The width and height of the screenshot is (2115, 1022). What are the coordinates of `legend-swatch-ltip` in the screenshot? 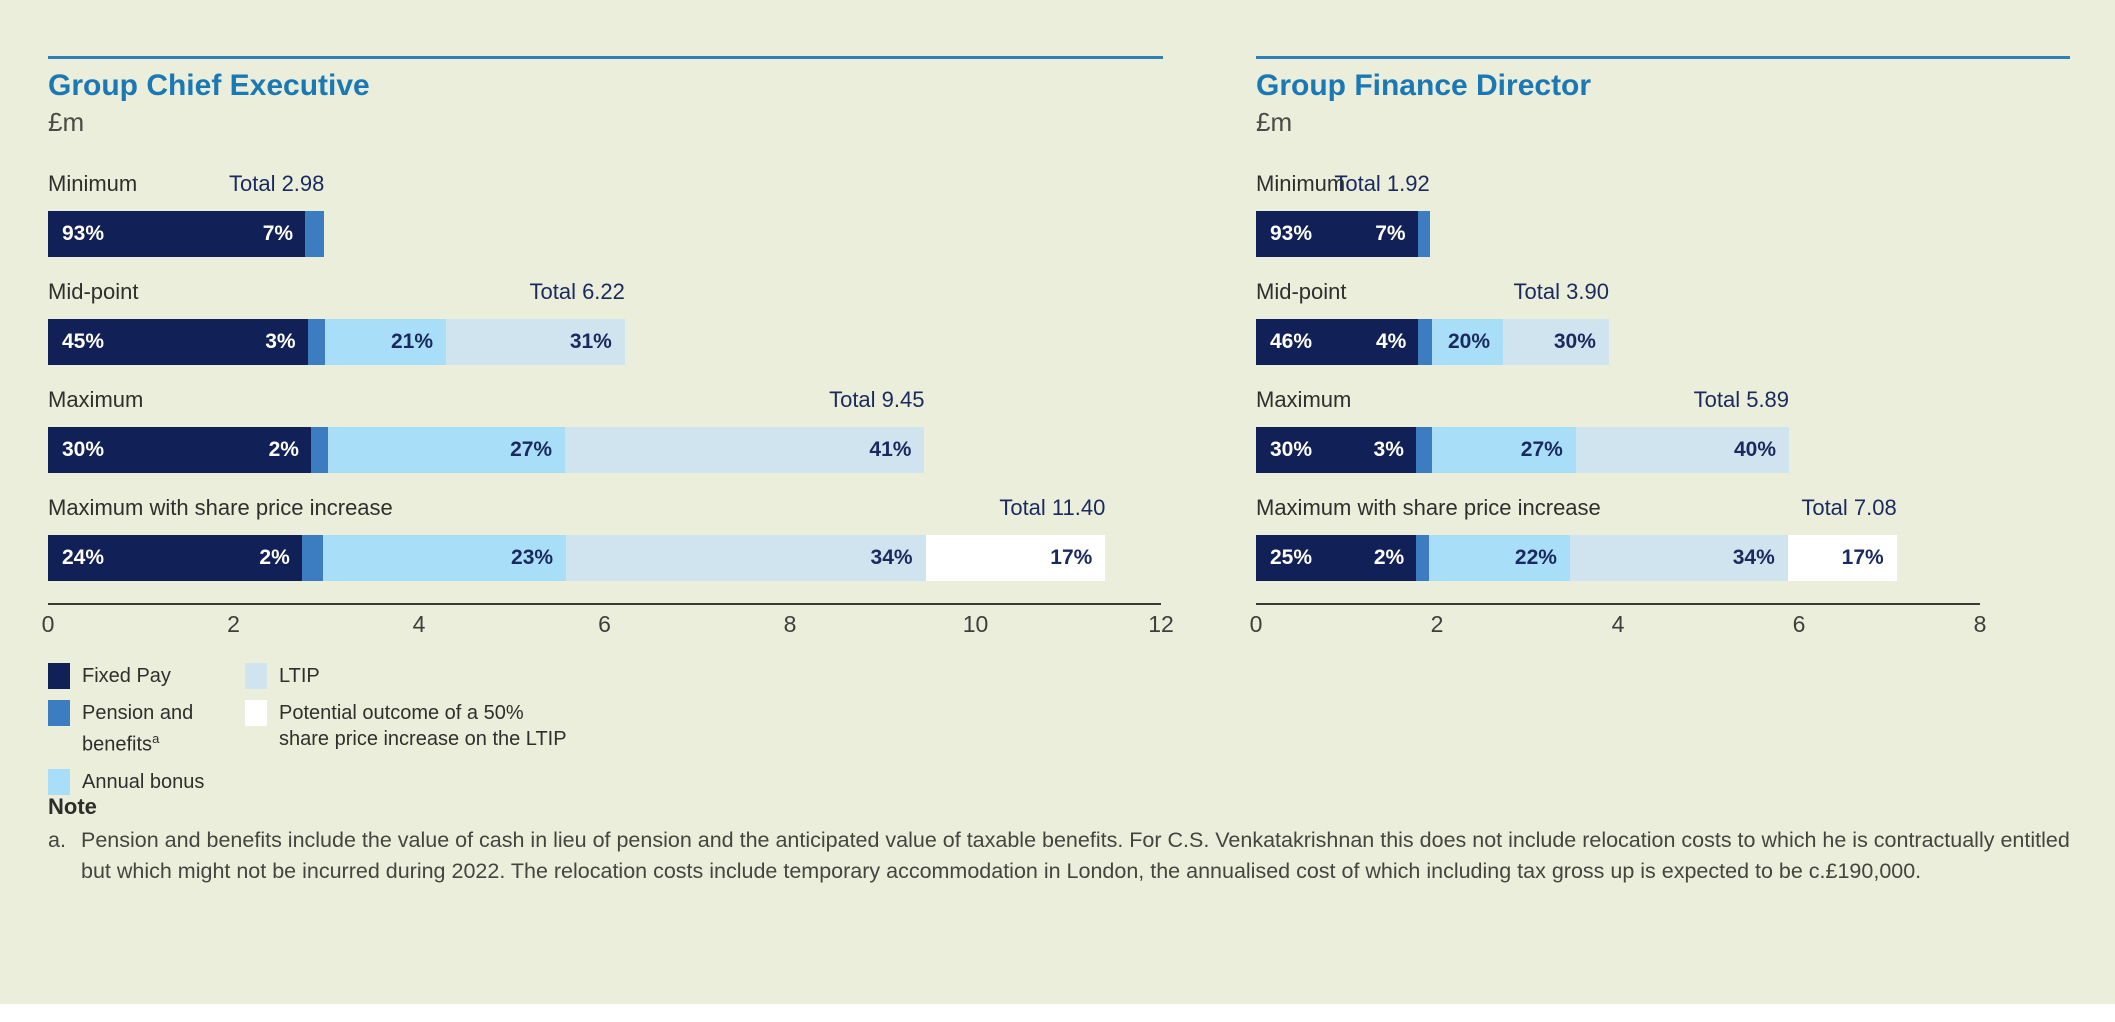 It's located at (256, 676).